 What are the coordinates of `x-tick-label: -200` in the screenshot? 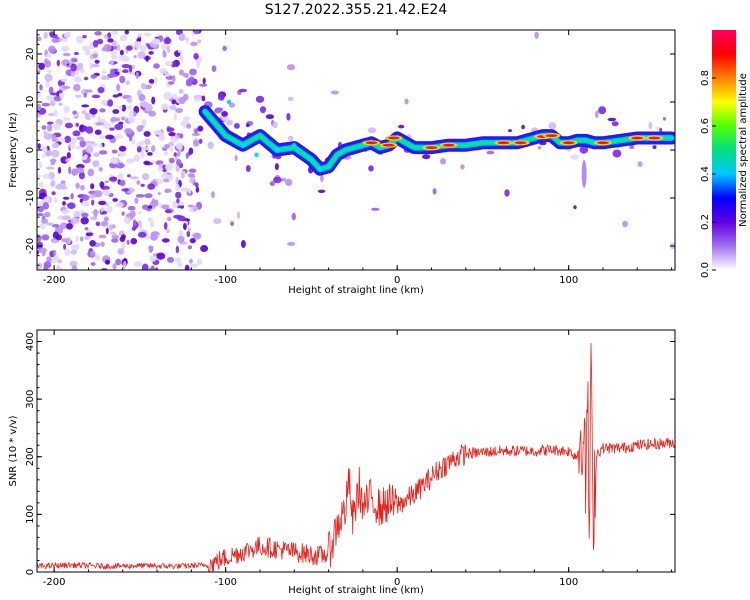 It's located at (54, 582).